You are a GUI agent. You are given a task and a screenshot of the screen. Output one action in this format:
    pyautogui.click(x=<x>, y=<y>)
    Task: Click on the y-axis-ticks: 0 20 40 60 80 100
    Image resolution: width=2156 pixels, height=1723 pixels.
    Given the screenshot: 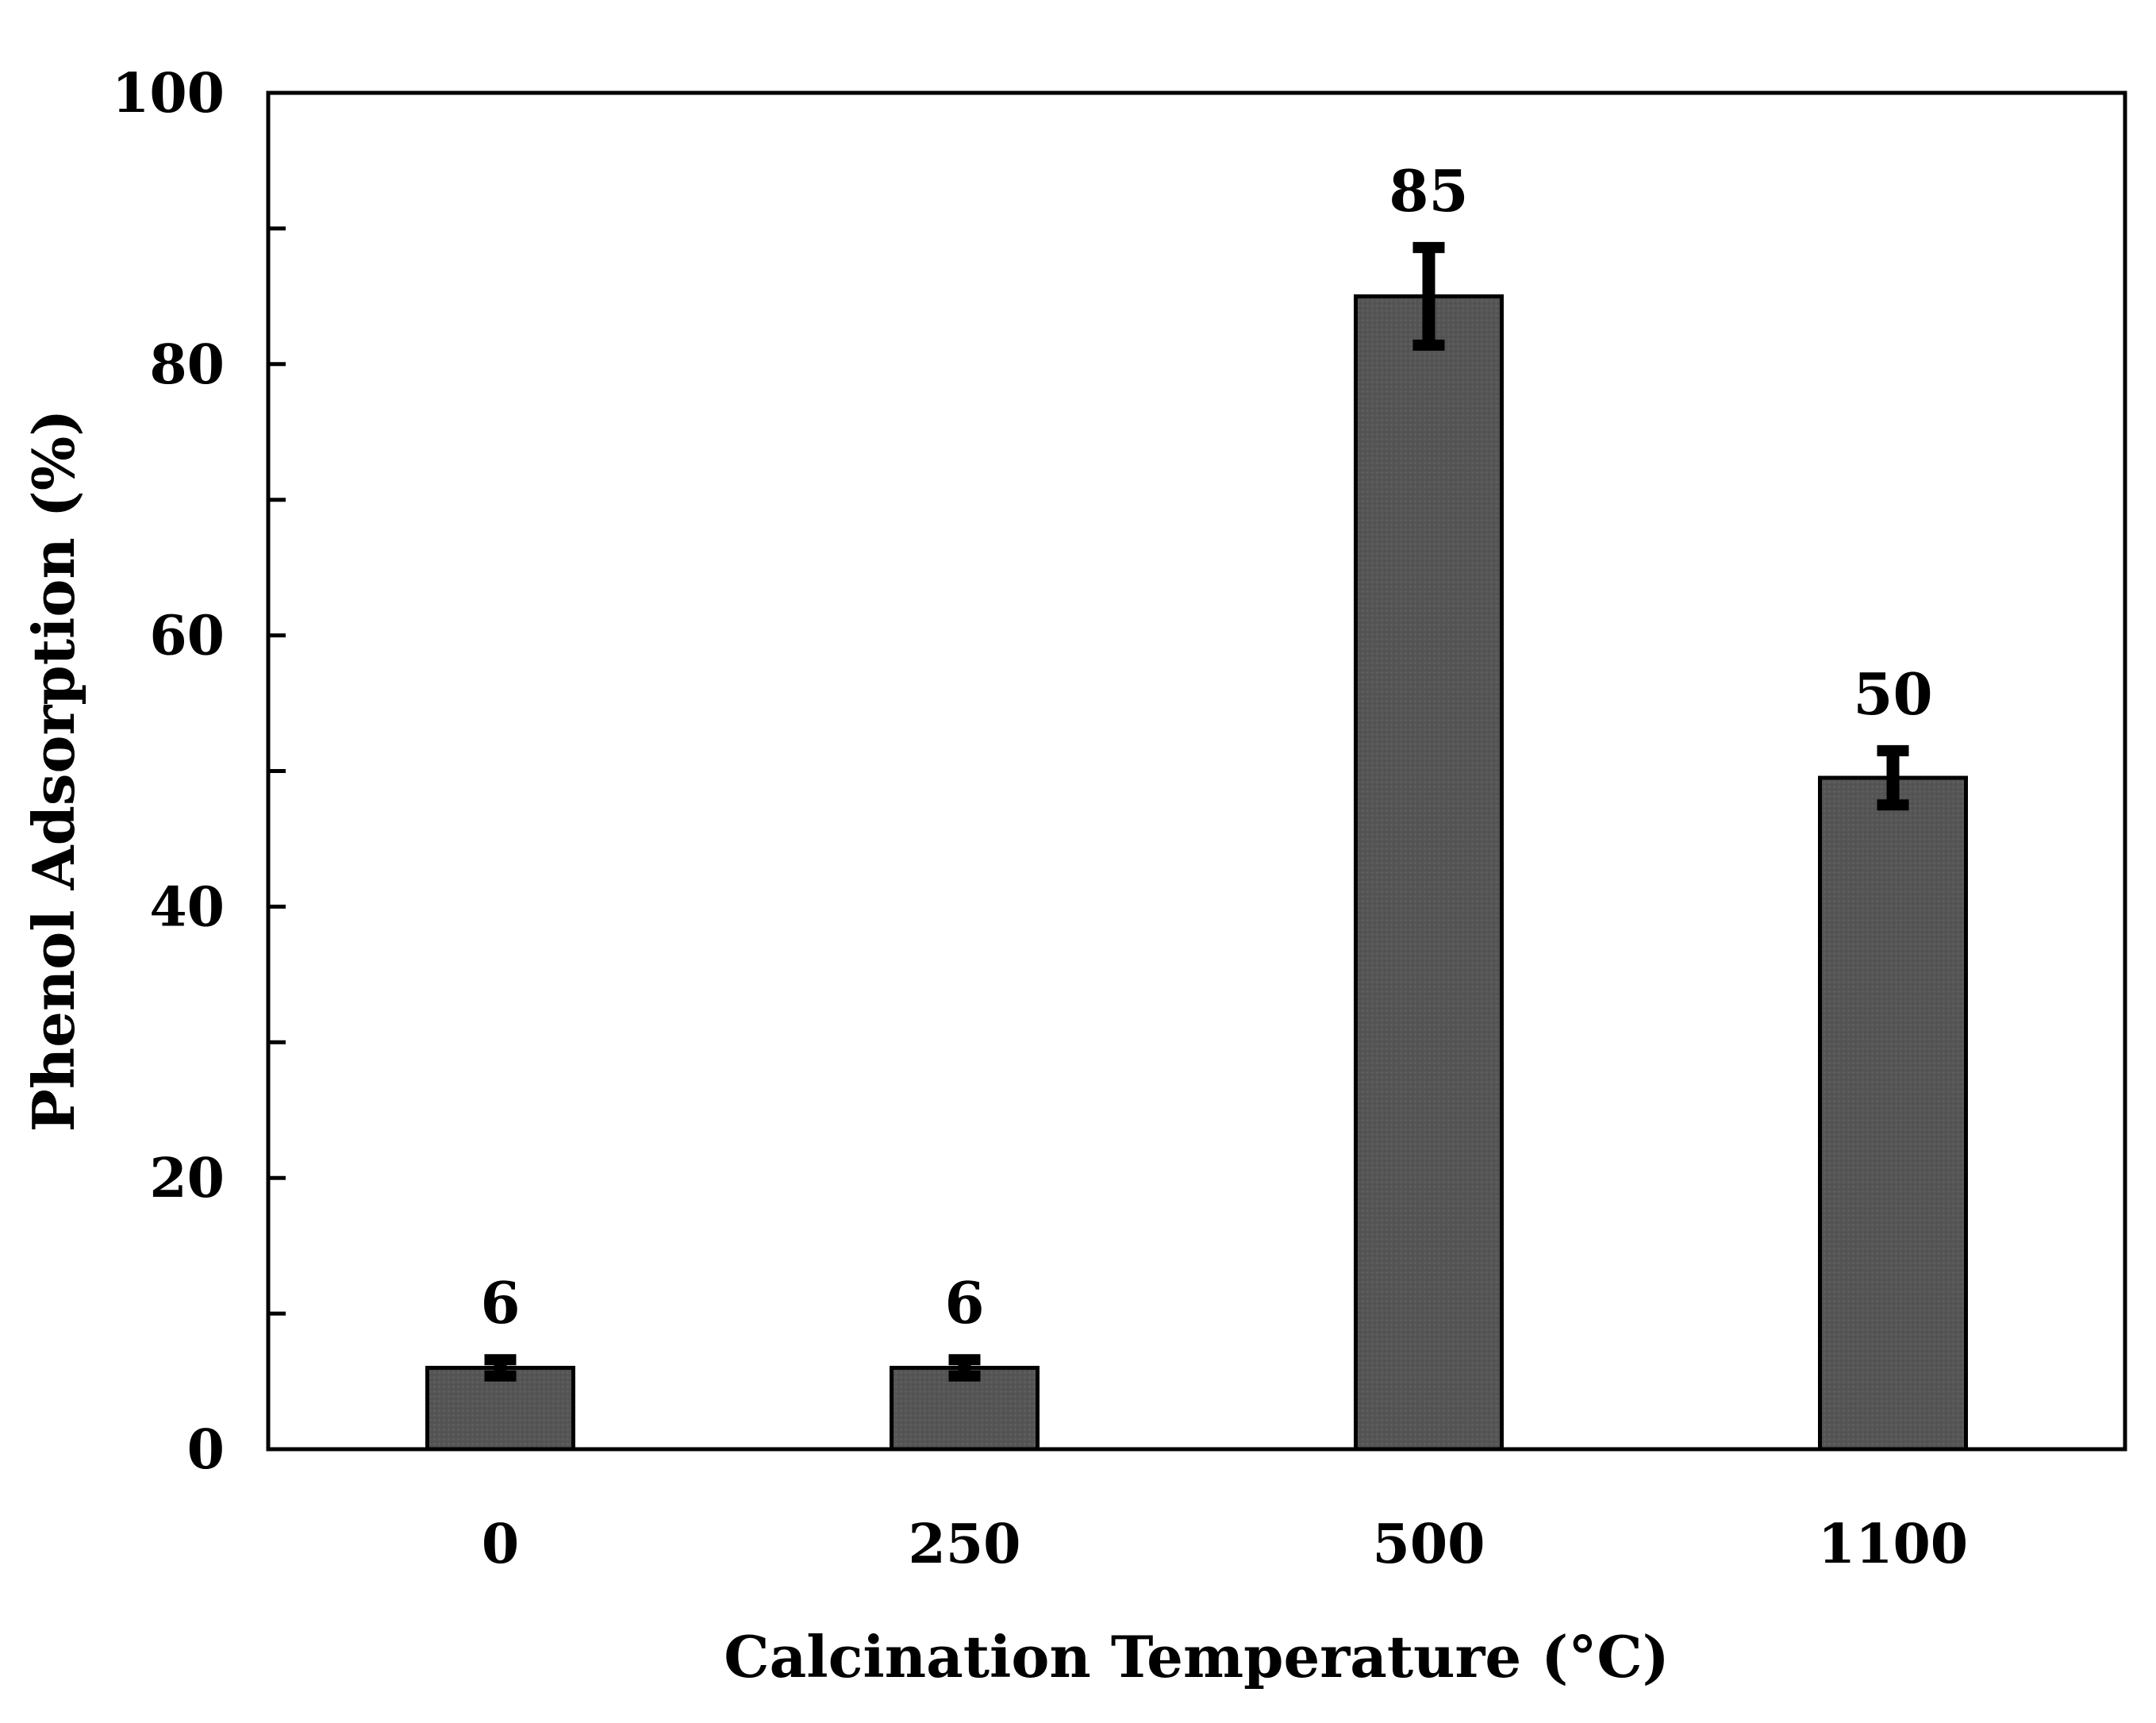 What is the action you would take?
    pyautogui.click(x=199, y=772)
    